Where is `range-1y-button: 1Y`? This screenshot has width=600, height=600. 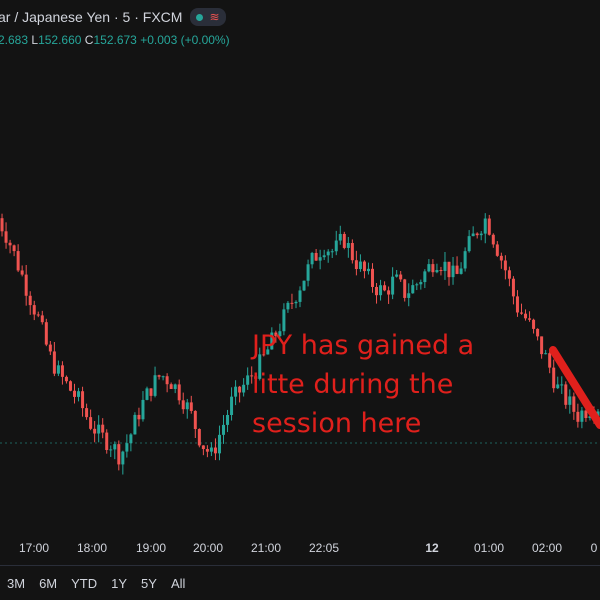
range-1y-button: 1Y is located at coordinates (119, 583).